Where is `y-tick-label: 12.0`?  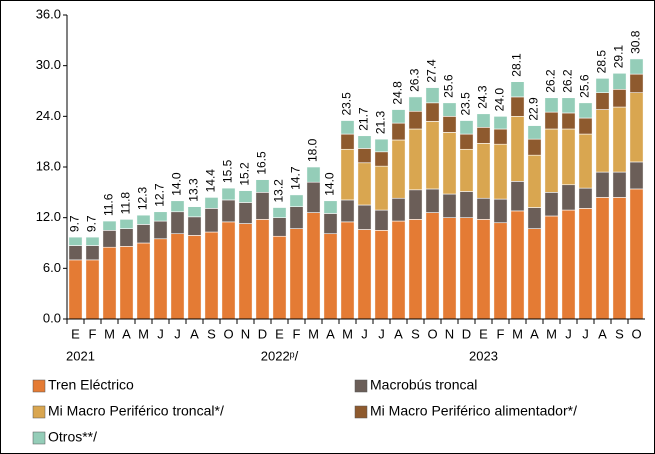
y-tick-label: 12.0 is located at coordinates (48, 216).